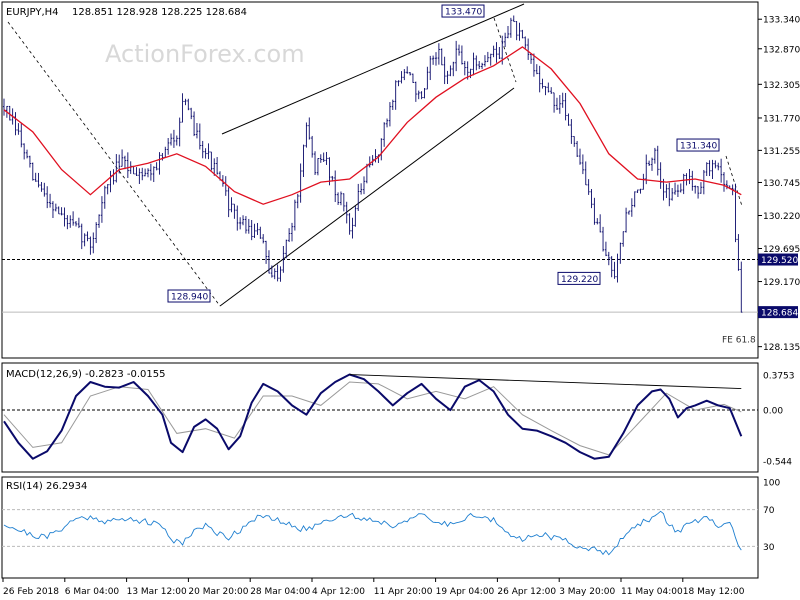 The image size is (800, 600). What do you see at coordinates (32, 12) in the screenshot?
I see `chart-title: EURJPY,H4` at bounding box center [32, 12].